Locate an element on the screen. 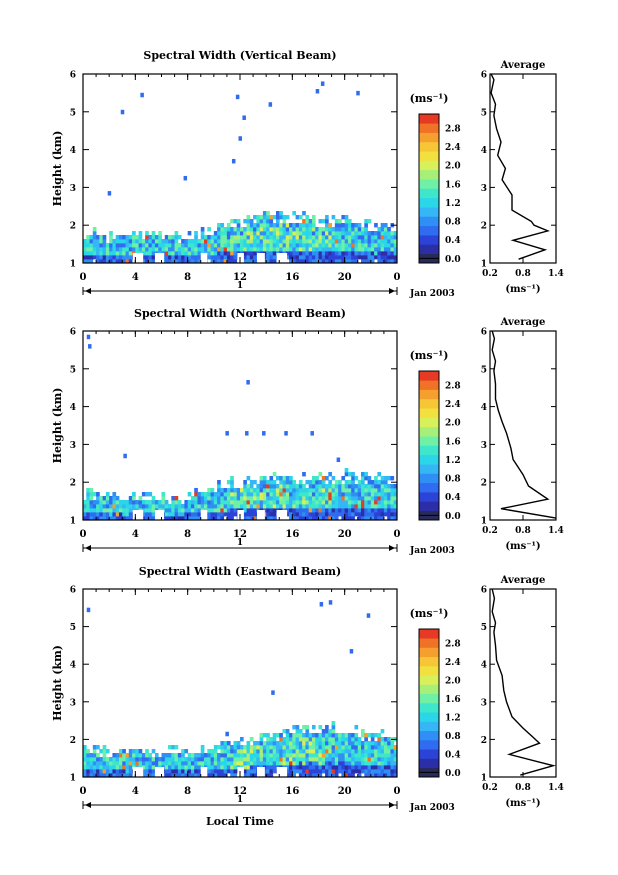  average-x-tick-label: 1.4 is located at coordinates (556, 788).